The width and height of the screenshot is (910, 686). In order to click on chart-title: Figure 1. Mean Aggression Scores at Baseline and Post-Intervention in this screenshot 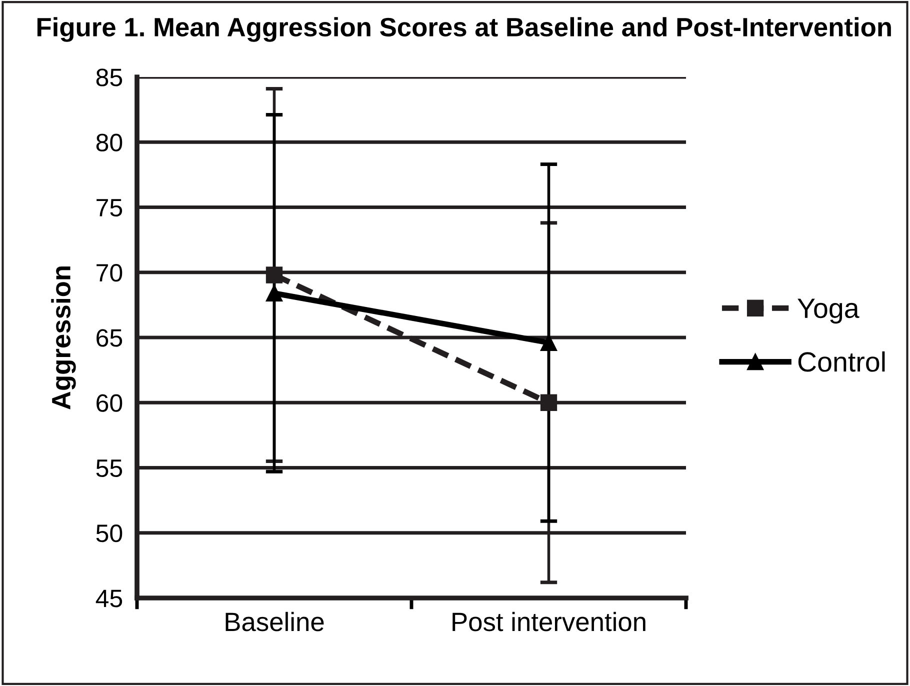, I will do `click(464, 29)`.